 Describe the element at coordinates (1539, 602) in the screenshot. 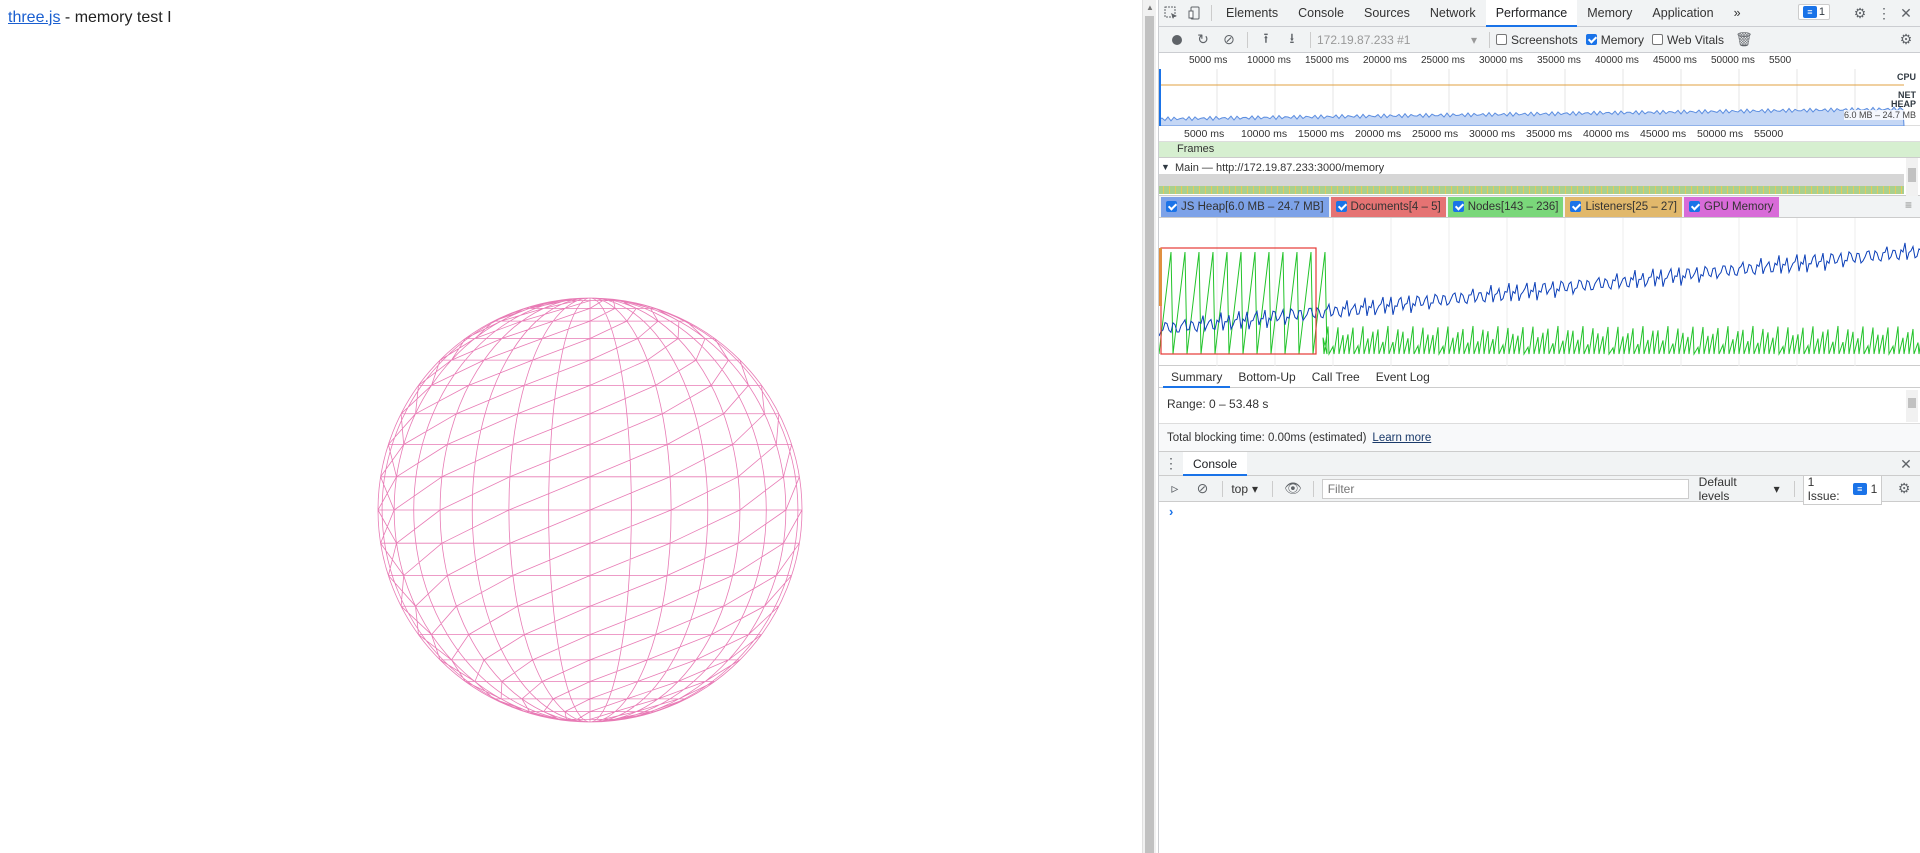

I see `console-output: ›` at that location.